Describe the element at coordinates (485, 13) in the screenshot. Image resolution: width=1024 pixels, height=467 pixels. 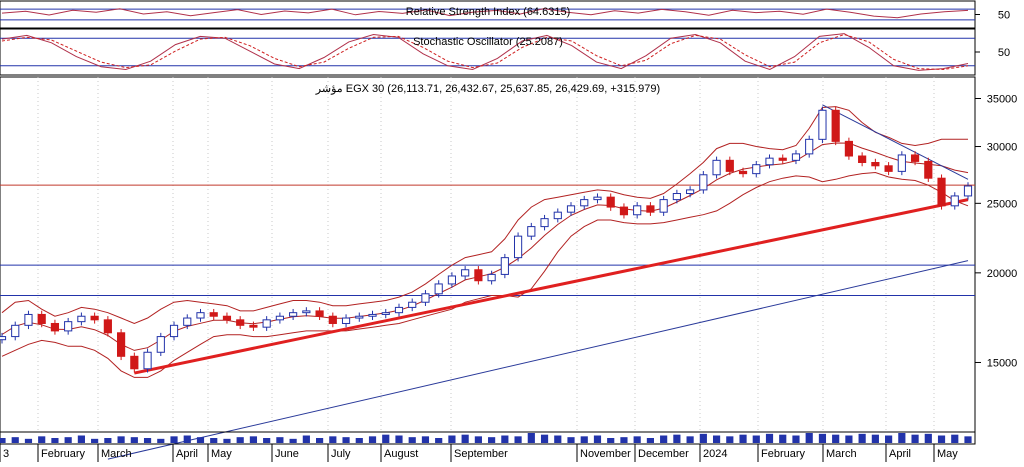
I see `rsi-series` at that location.